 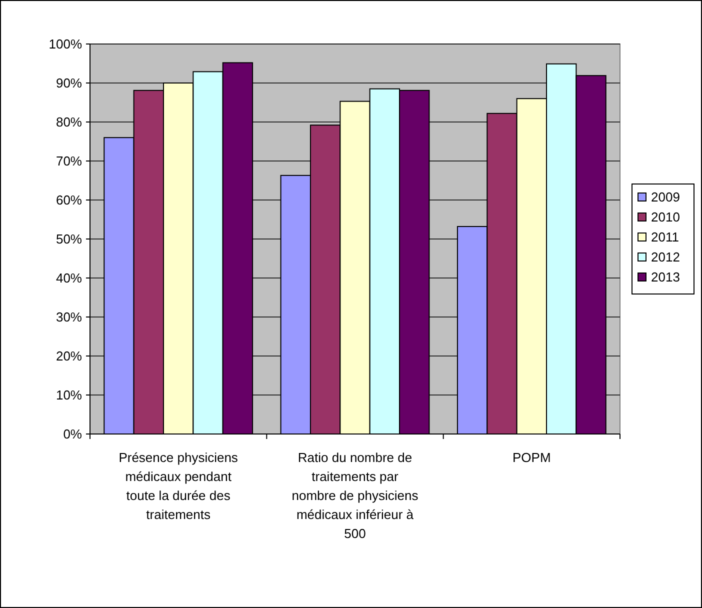 What do you see at coordinates (665, 197) in the screenshot?
I see `legend-label: 2009` at bounding box center [665, 197].